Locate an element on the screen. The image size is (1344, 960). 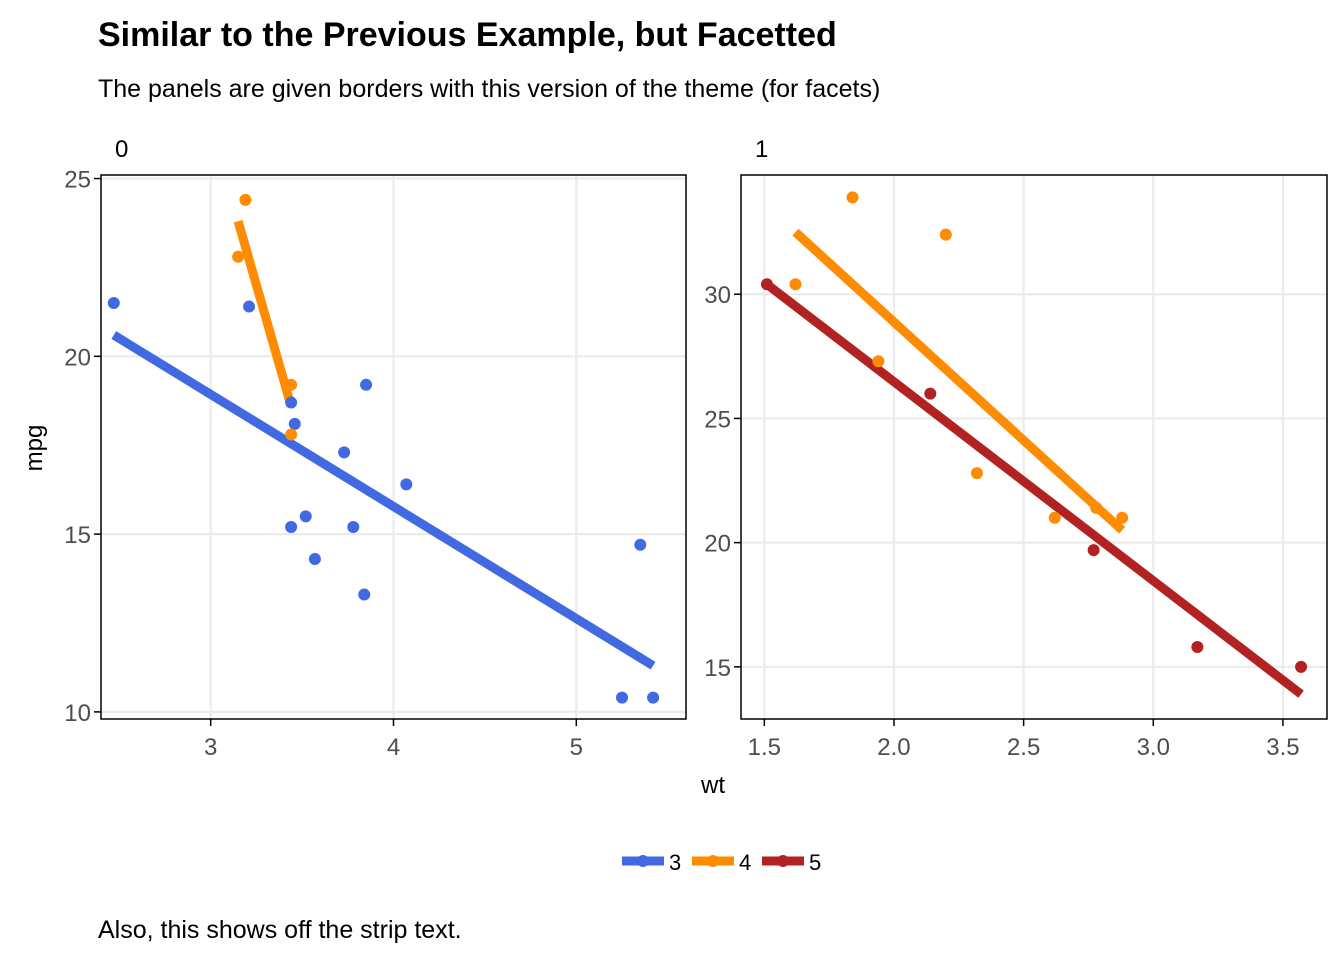
y-tick-label: 30 is located at coordinates (717, 295).